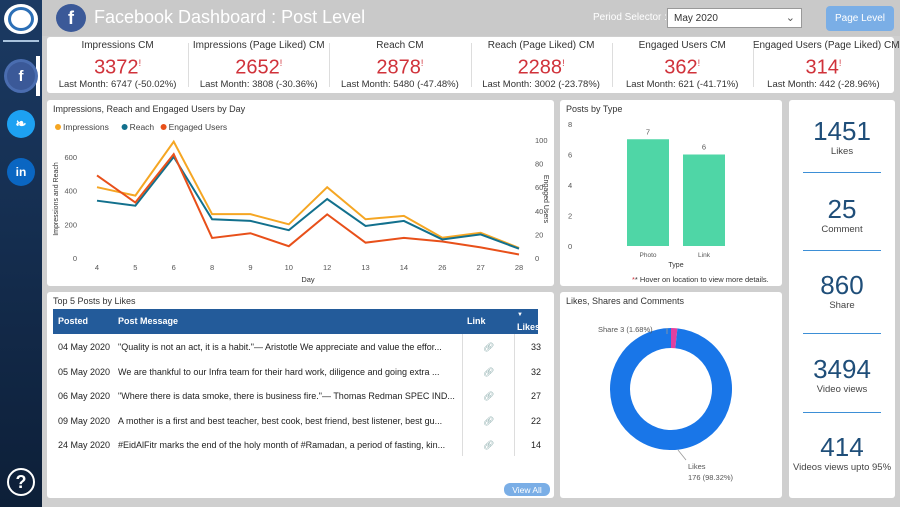  I want to click on series-line-reach, so click(308, 202).